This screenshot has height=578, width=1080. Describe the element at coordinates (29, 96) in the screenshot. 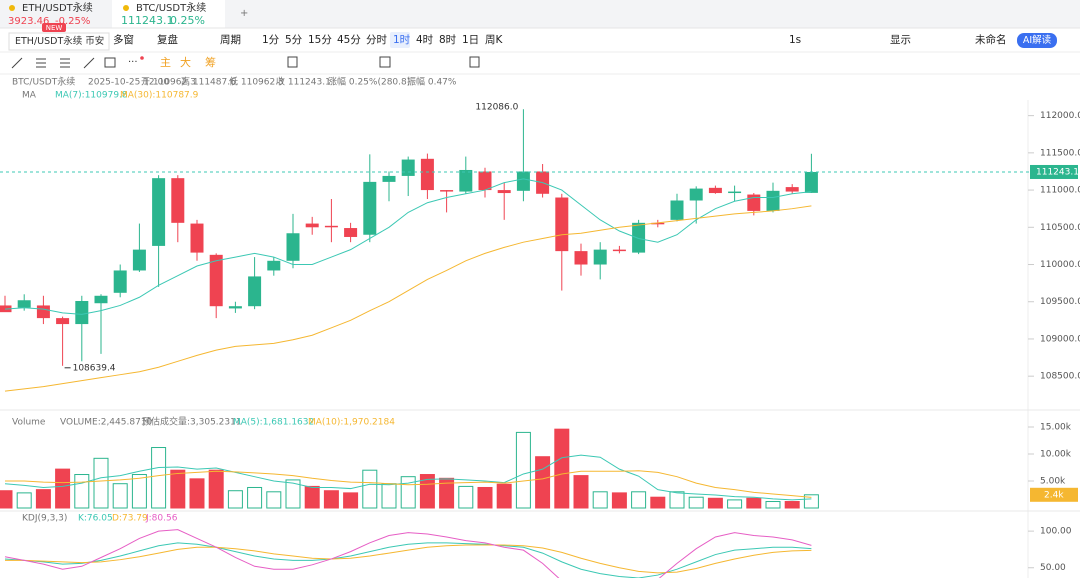

I see `ma-title: MA` at that location.